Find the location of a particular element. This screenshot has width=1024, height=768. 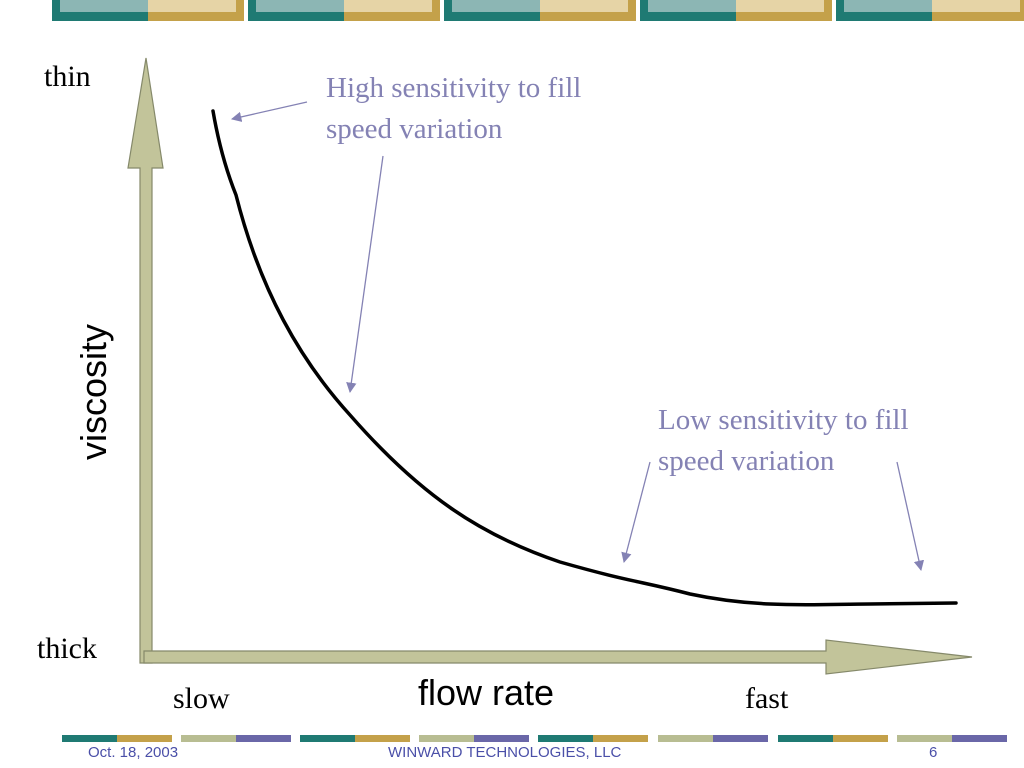

x-axis-title: flow rate is located at coordinates (486, 692).